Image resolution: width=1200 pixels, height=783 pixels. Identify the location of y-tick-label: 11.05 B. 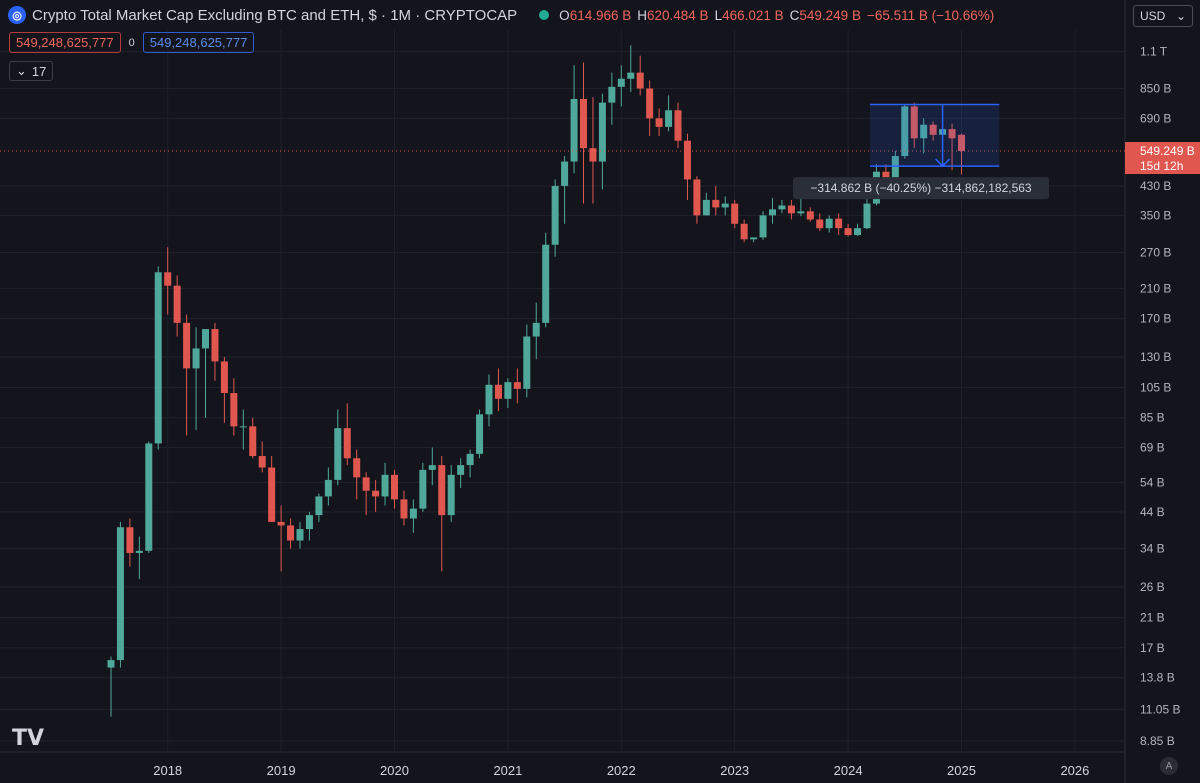
(1160, 709).